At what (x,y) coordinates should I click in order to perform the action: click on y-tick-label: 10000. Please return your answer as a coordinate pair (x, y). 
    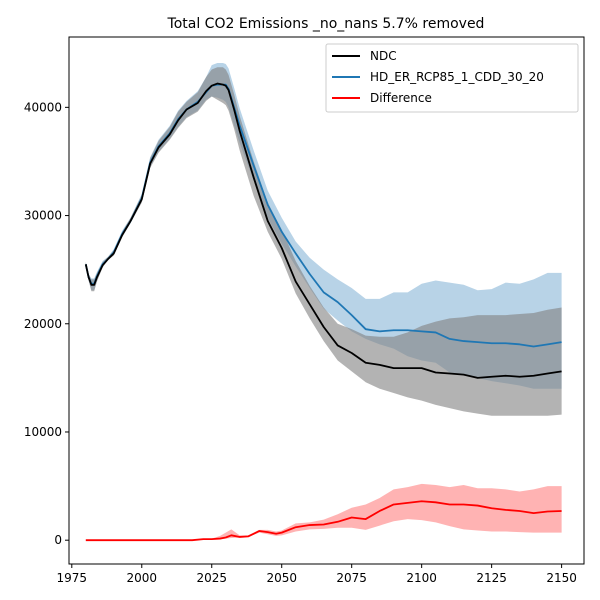
    Looking at the image, I should click on (43, 432).